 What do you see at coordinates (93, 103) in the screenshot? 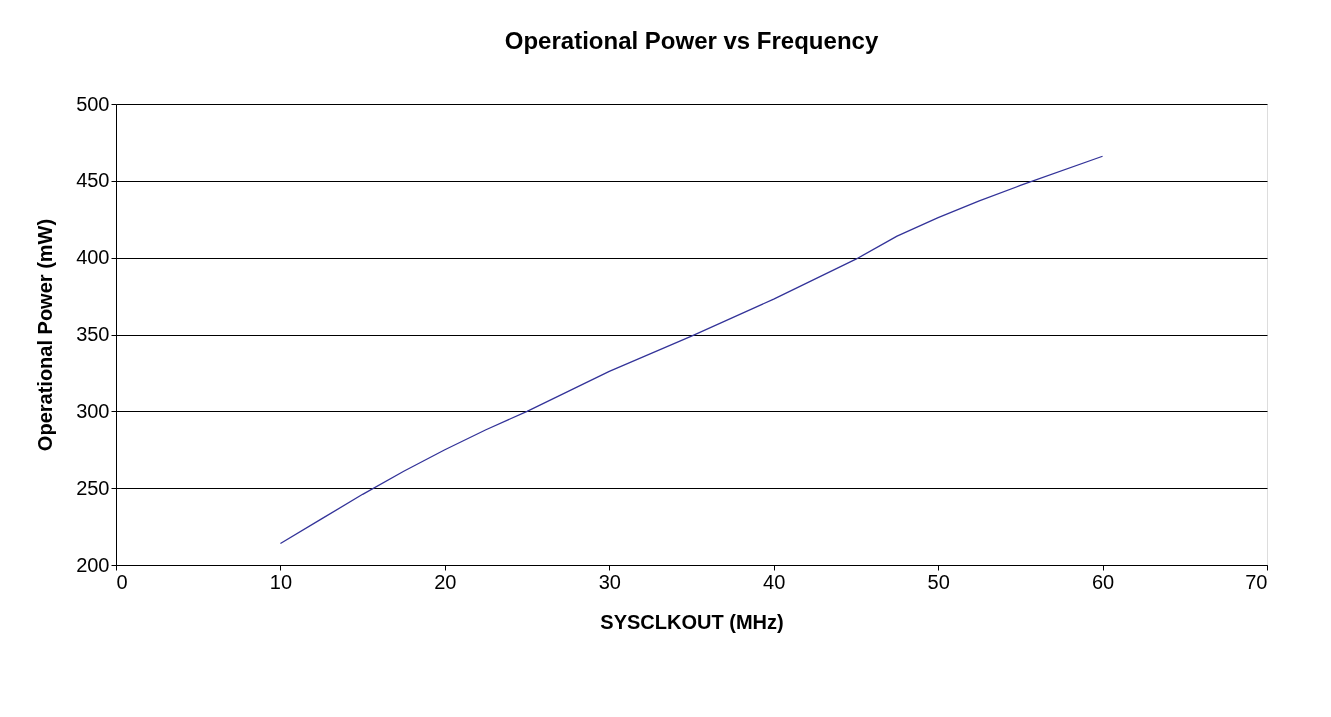
I see `y-tick-label: 500` at bounding box center [93, 103].